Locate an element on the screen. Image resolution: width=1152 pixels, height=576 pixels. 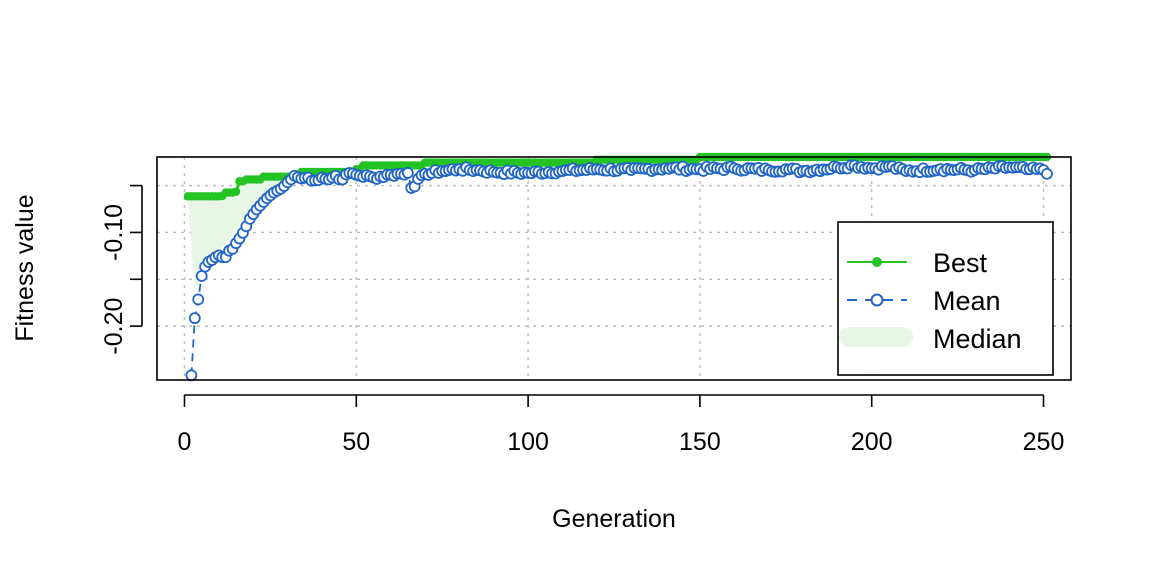
legend-median-label: Median is located at coordinates (977, 339).